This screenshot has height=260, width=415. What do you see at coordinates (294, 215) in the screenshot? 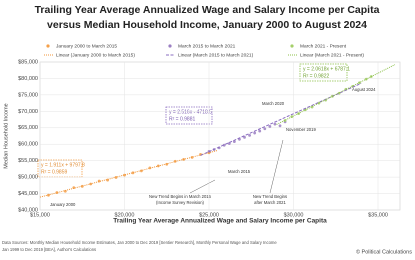
I see `x-tick-label: $30,000` at bounding box center [294, 215].